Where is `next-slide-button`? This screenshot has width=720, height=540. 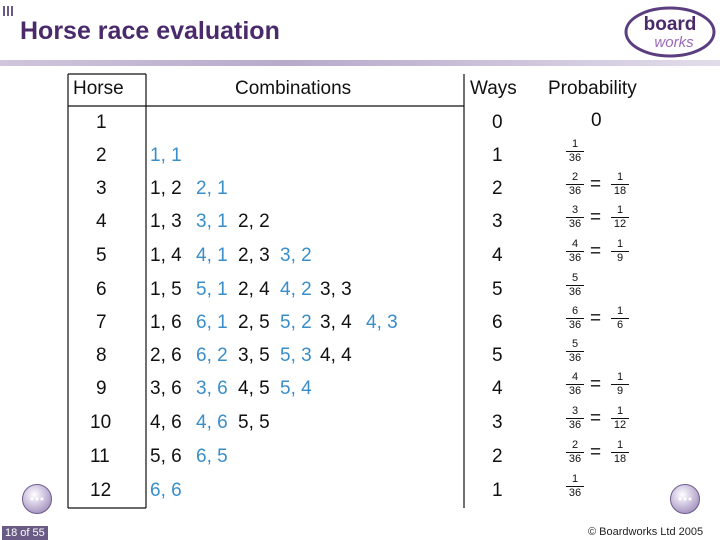
next-slide-button is located at coordinates (685, 499).